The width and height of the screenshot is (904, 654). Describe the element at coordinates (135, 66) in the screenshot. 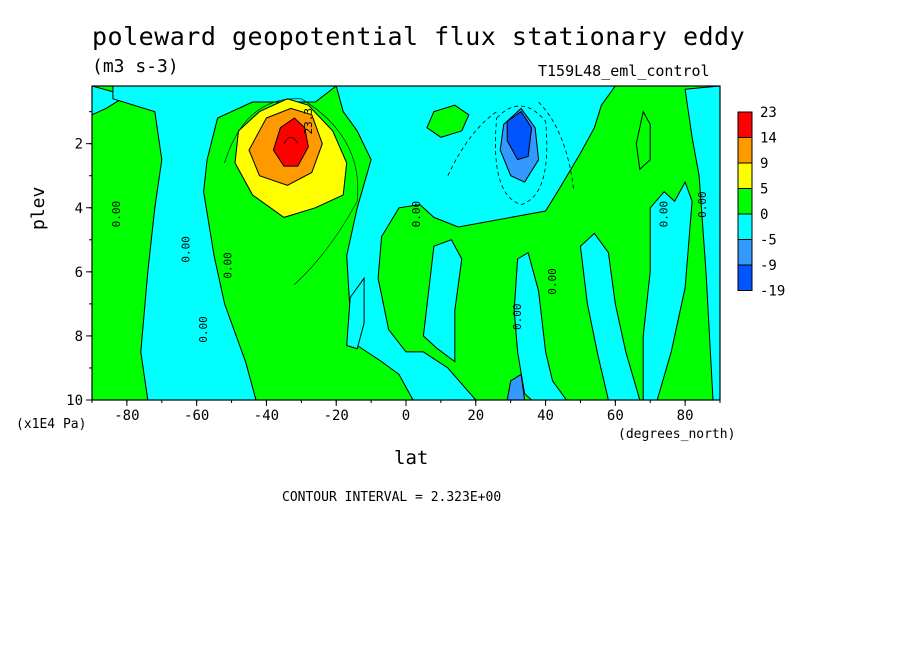

I see `chart-units: (m3 s-3)` at that location.